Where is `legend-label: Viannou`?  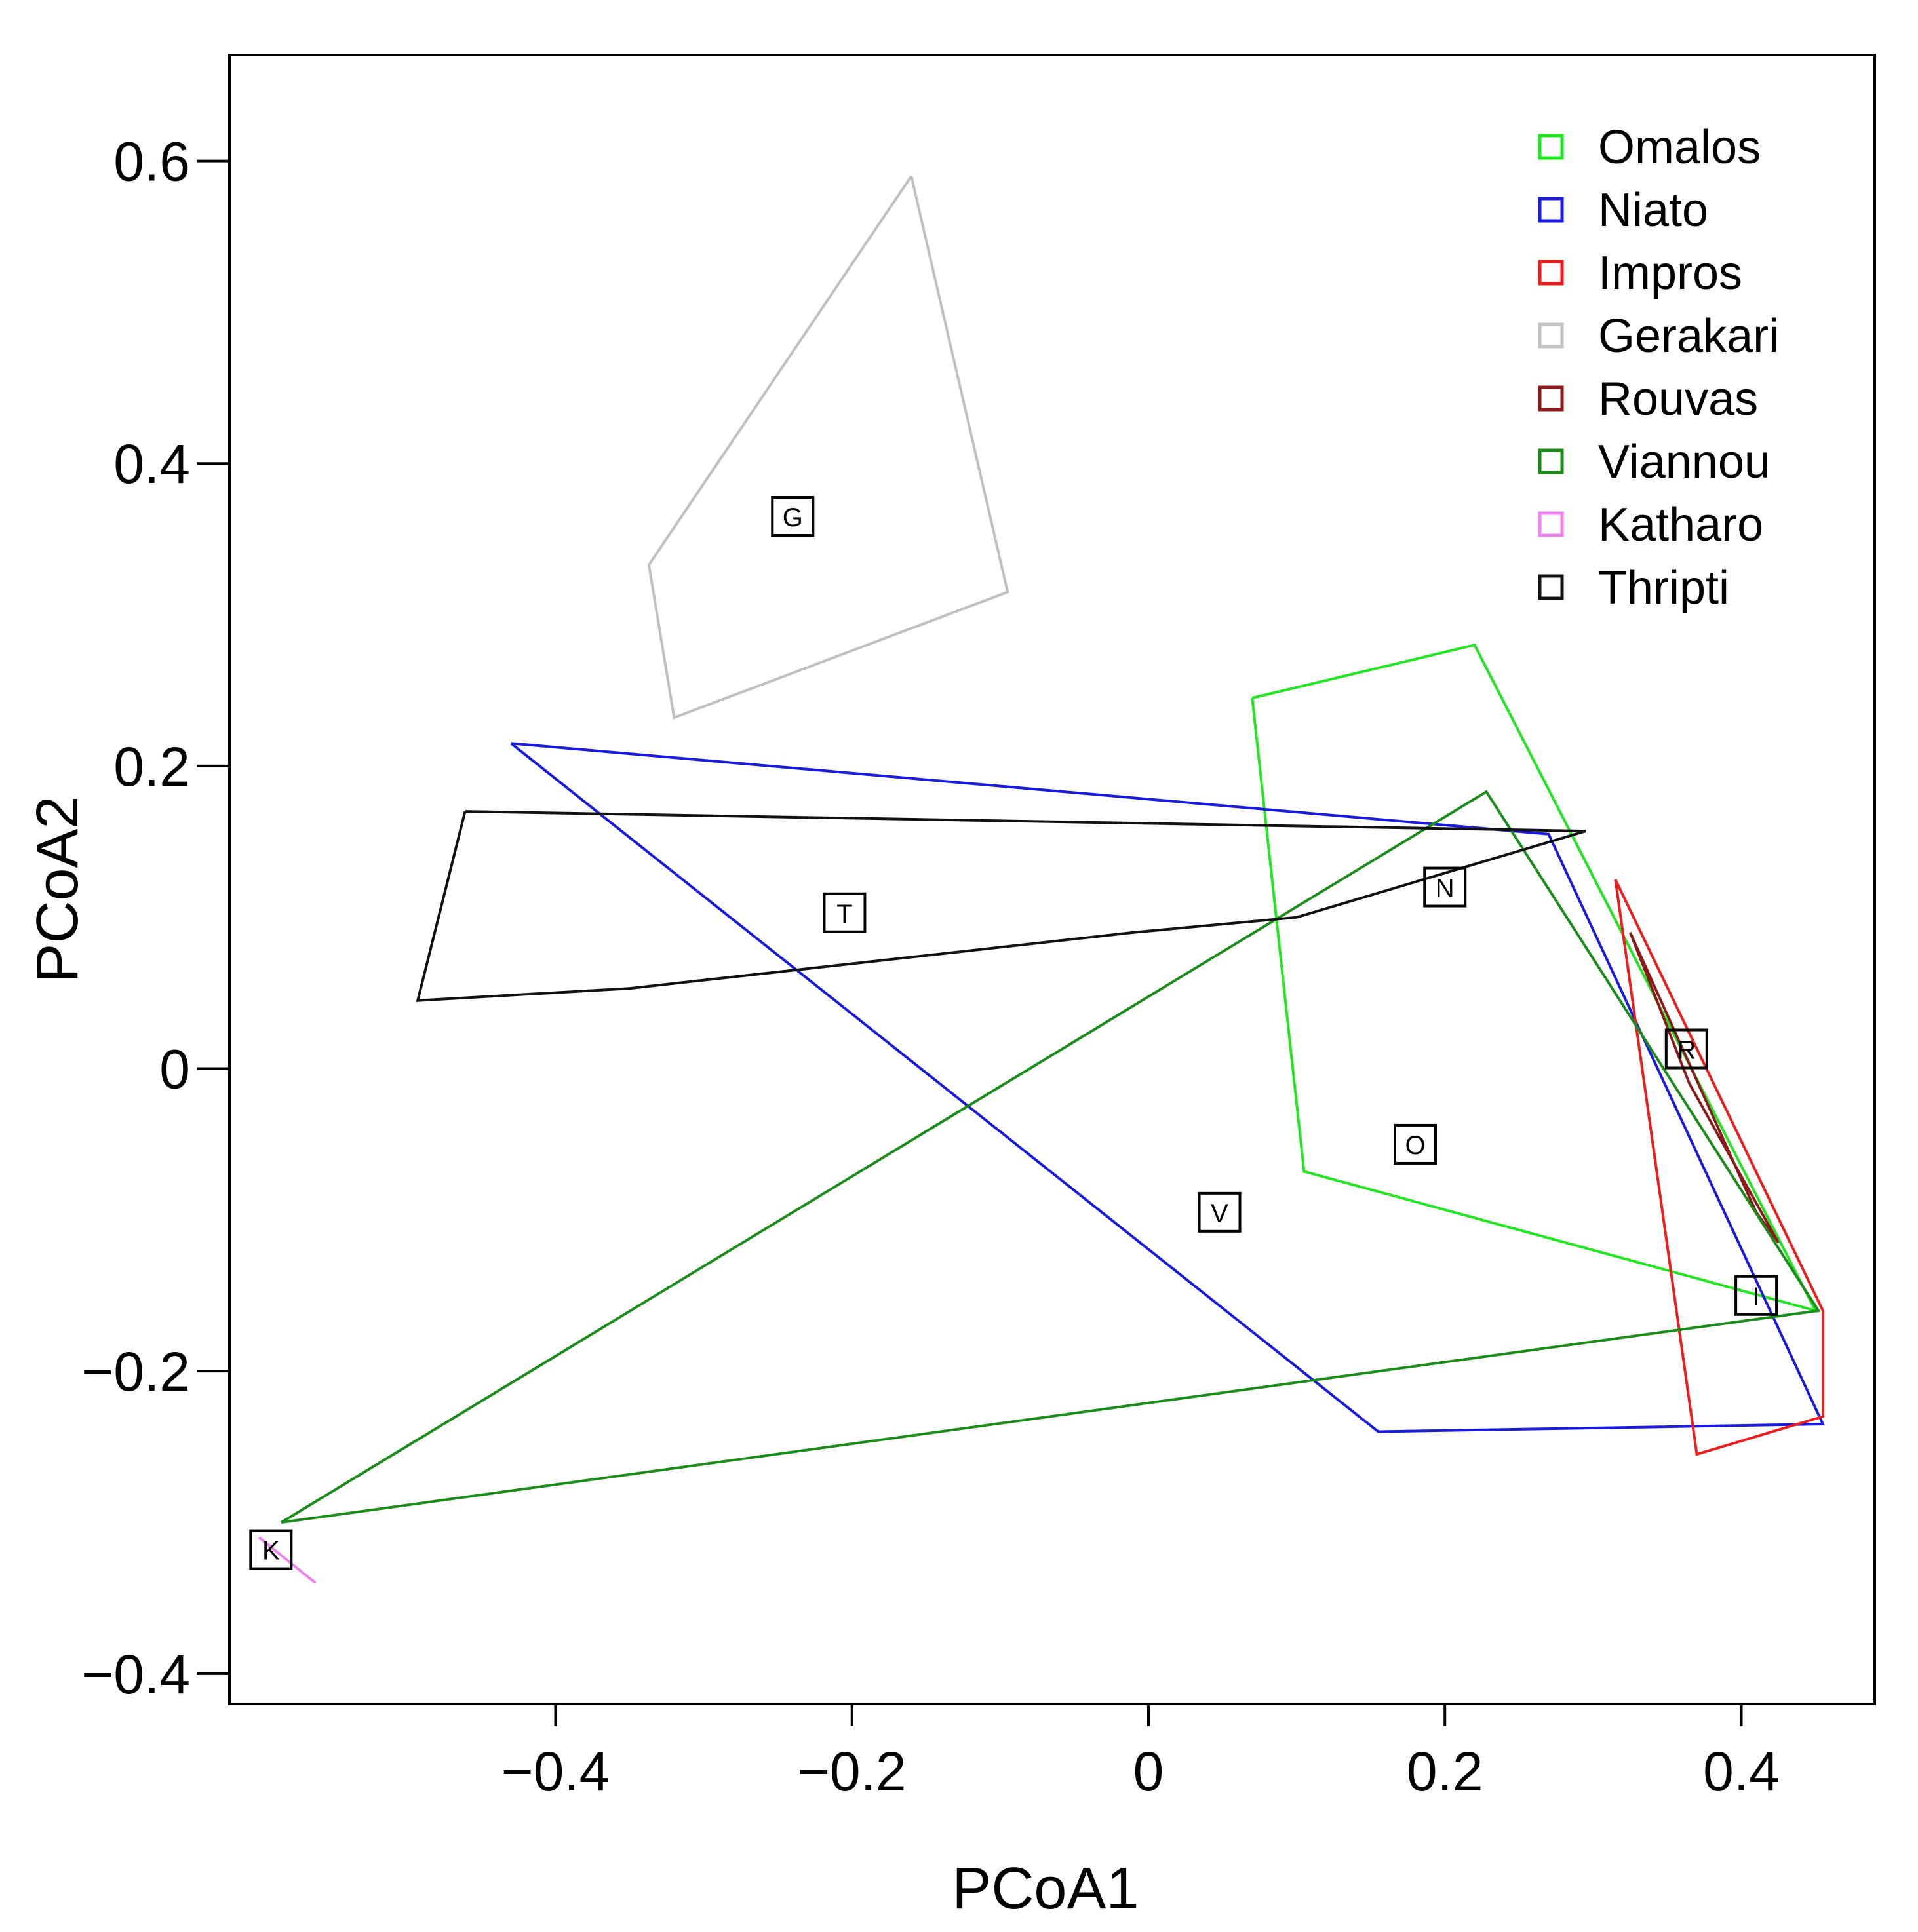
legend-label: Viannou is located at coordinates (1684, 462).